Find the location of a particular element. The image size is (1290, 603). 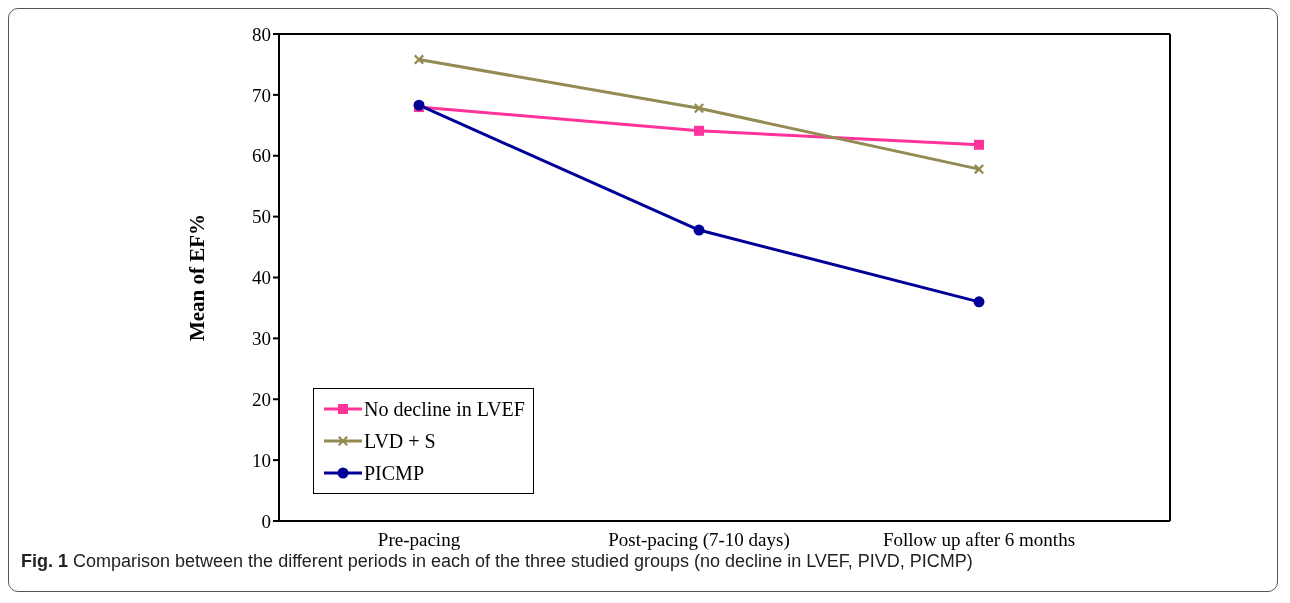

legend-label: LVD + S is located at coordinates (400, 441).